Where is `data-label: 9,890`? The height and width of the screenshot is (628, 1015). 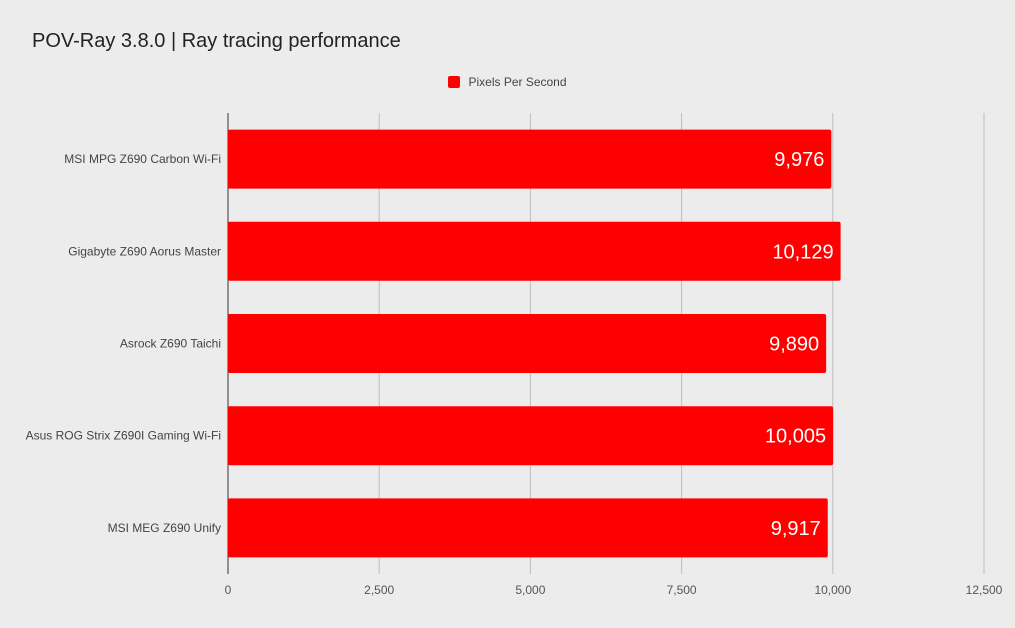
data-label: 9,890 is located at coordinates (794, 345).